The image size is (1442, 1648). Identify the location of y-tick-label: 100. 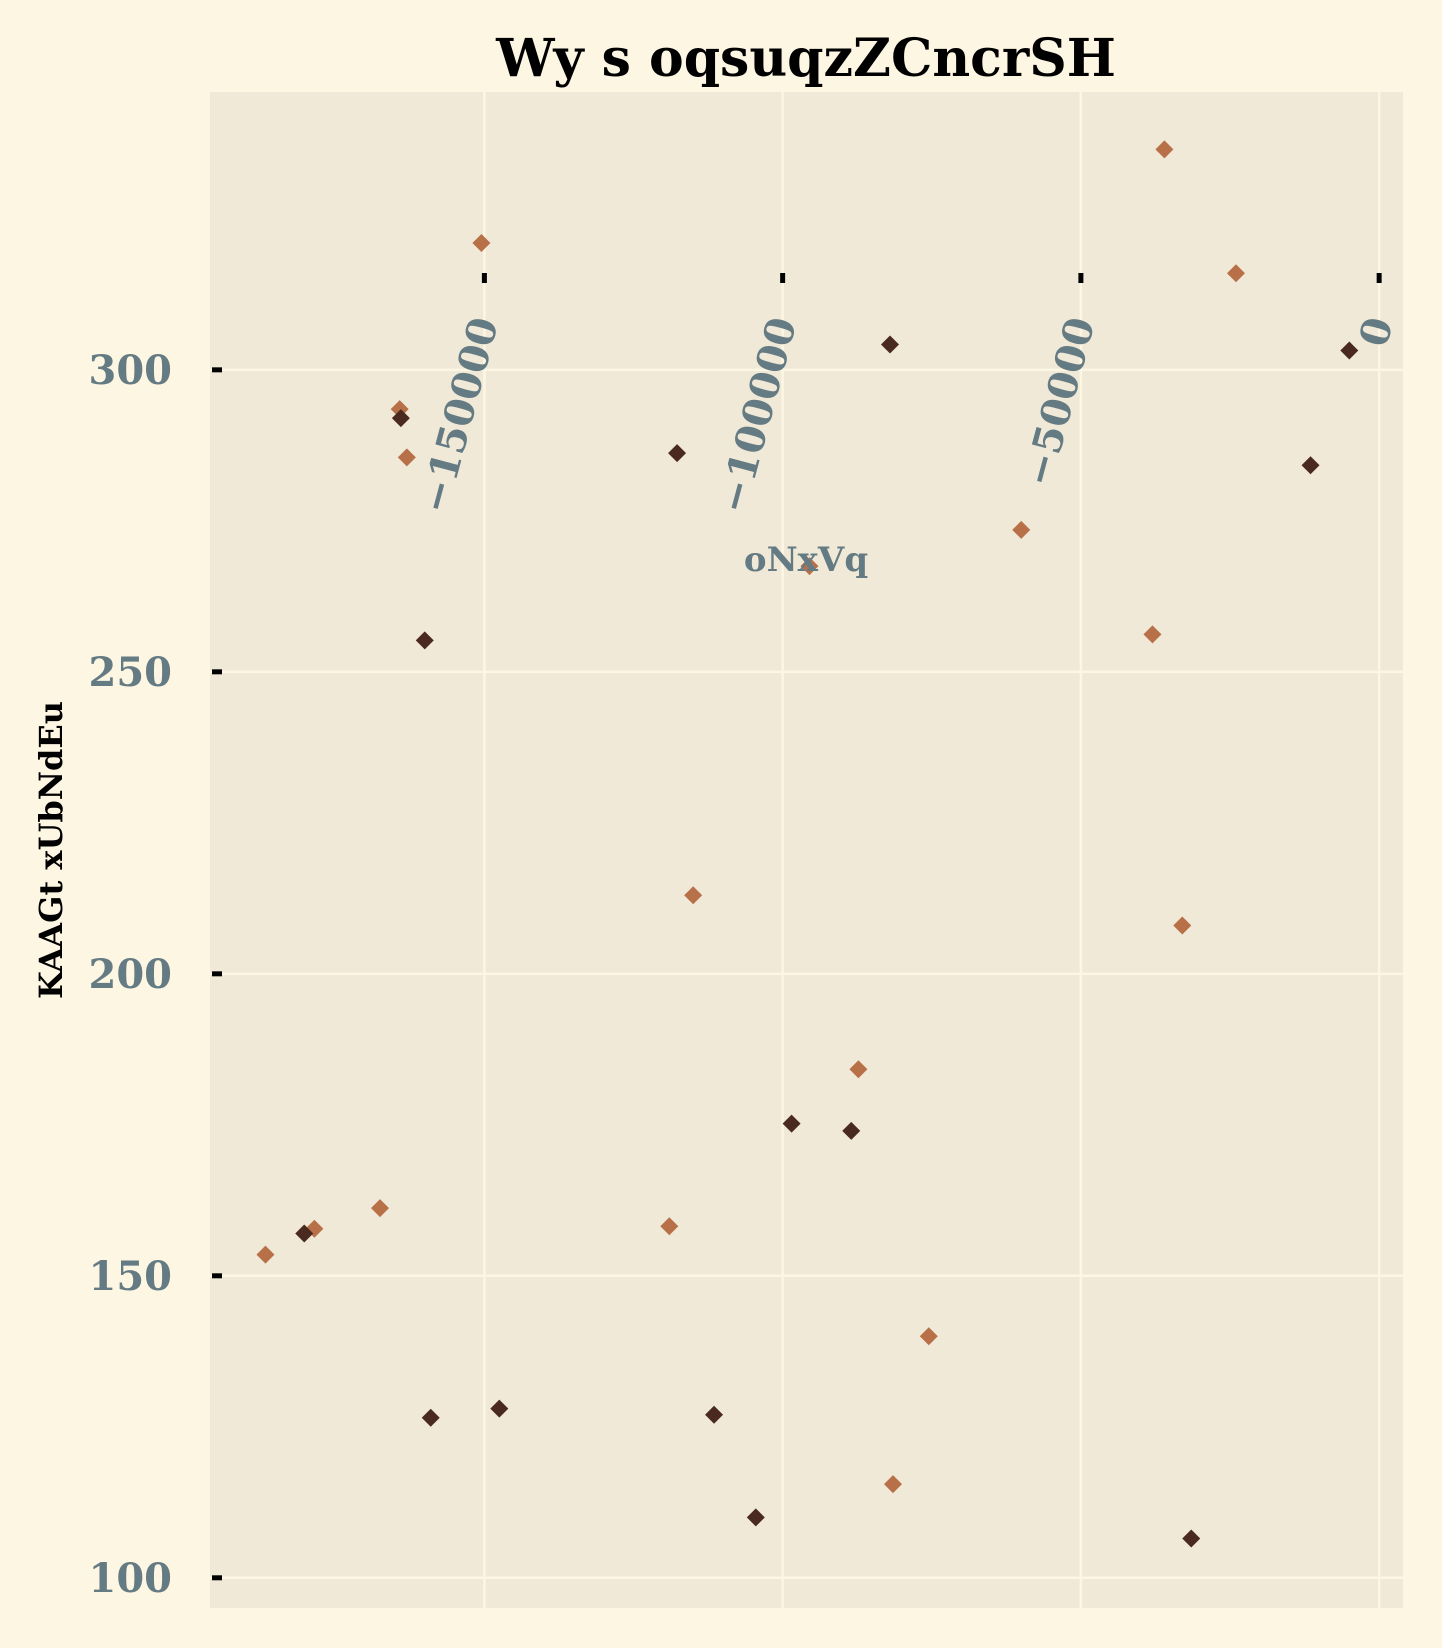
(131, 1578).